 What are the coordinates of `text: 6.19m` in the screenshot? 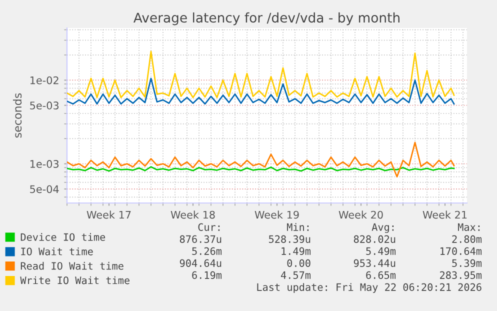 It's located at (207, 275).